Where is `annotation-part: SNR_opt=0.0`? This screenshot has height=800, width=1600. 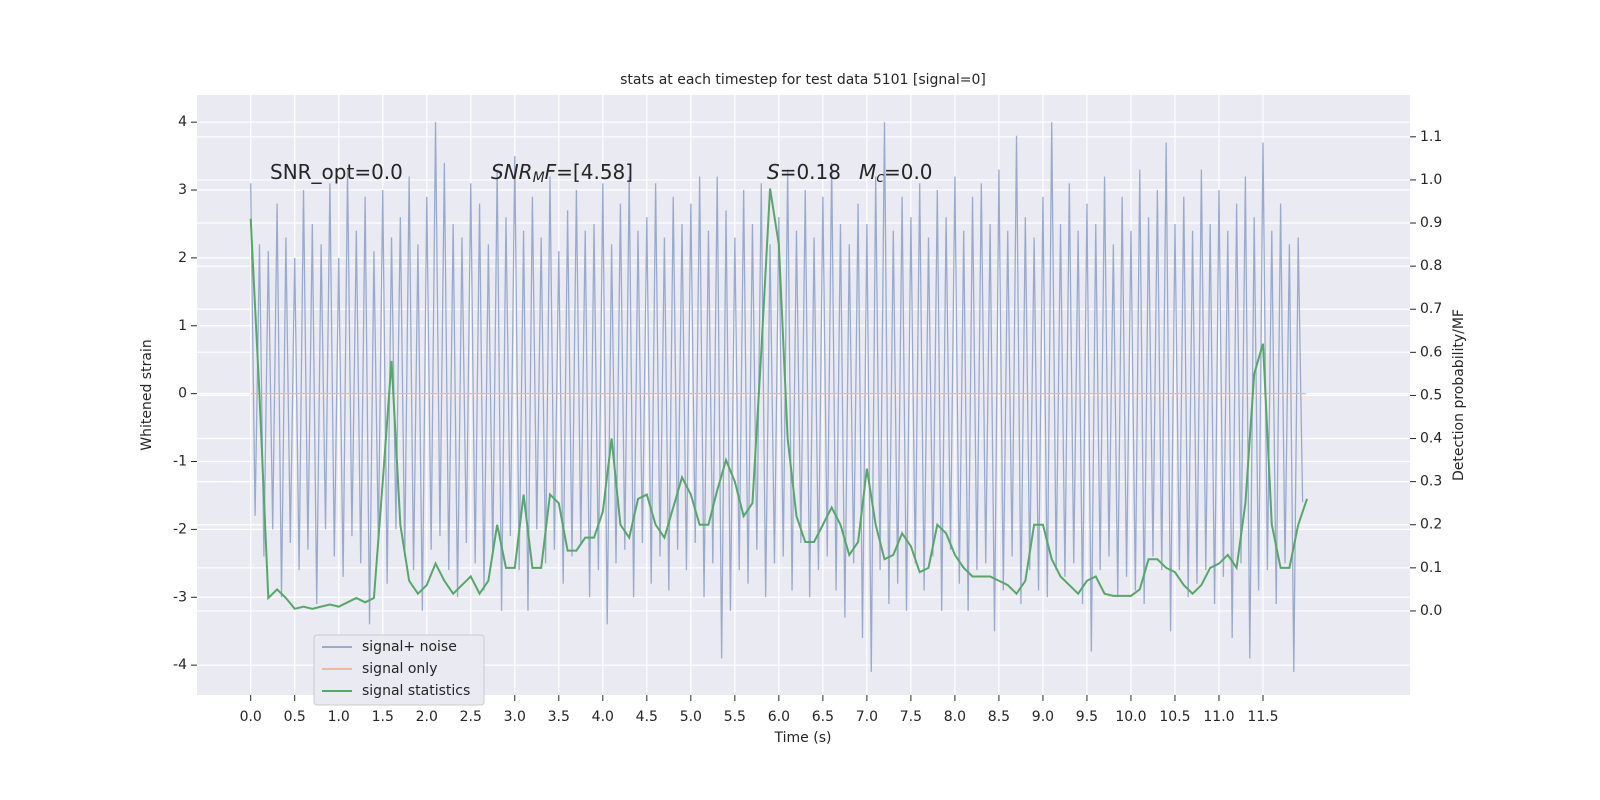
annotation-part: SNR_opt=0.0 is located at coordinates (336, 172).